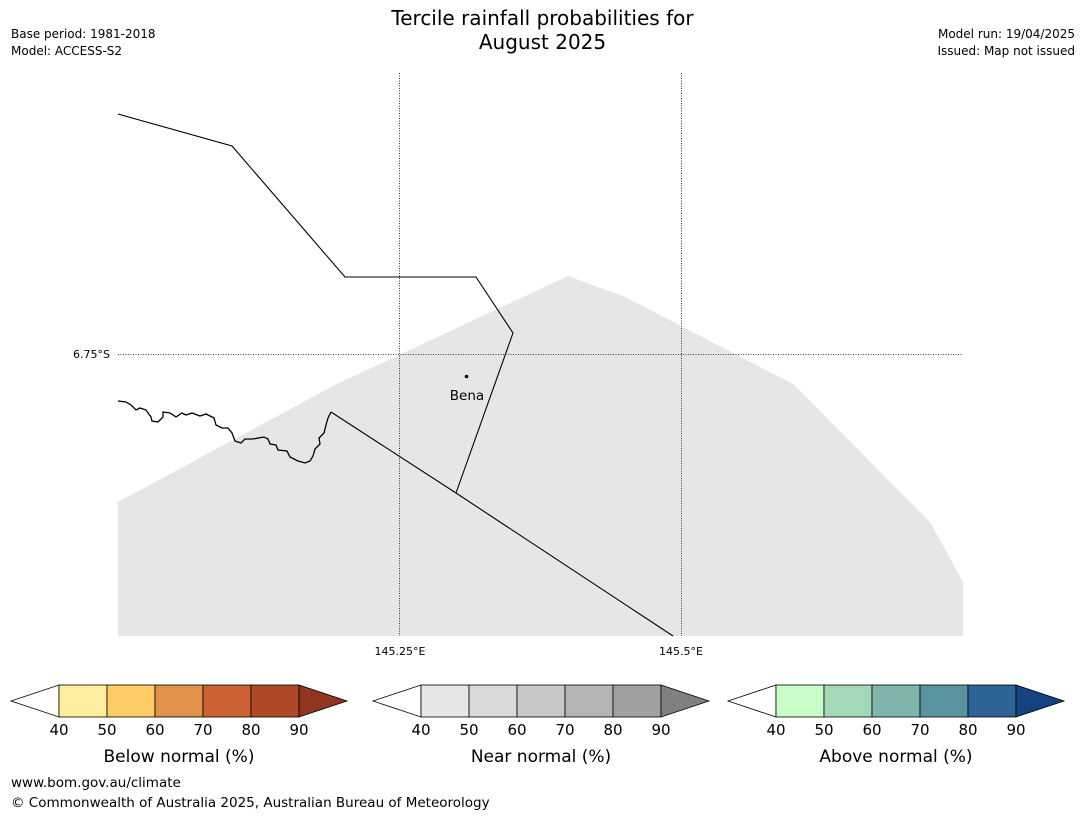 The width and height of the screenshot is (1085, 816). Describe the element at coordinates (224, 432) in the screenshot. I see `river-line` at that location.